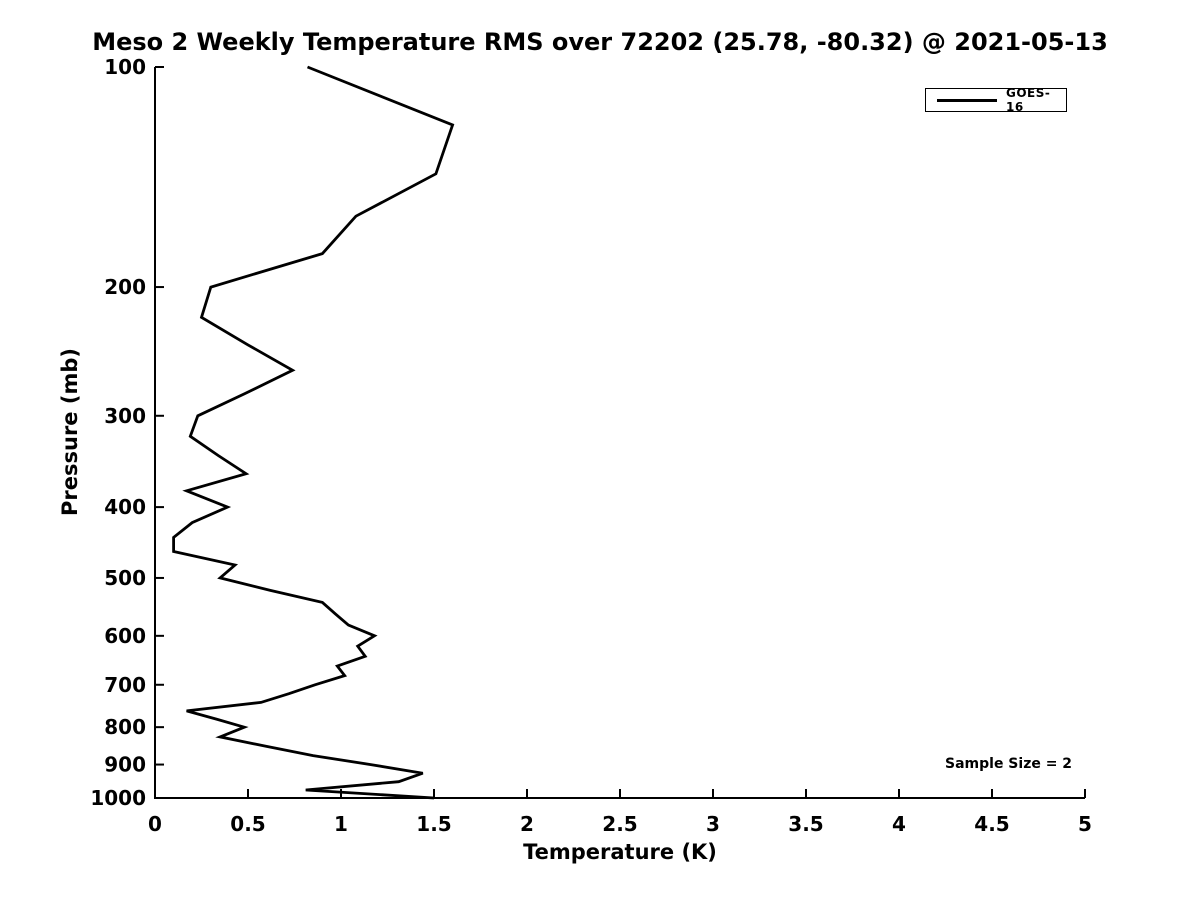  What do you see at coordinates (125, 67) in the screenshot?
I see `y-tick-label: 100` at bounding box center [125, 67].